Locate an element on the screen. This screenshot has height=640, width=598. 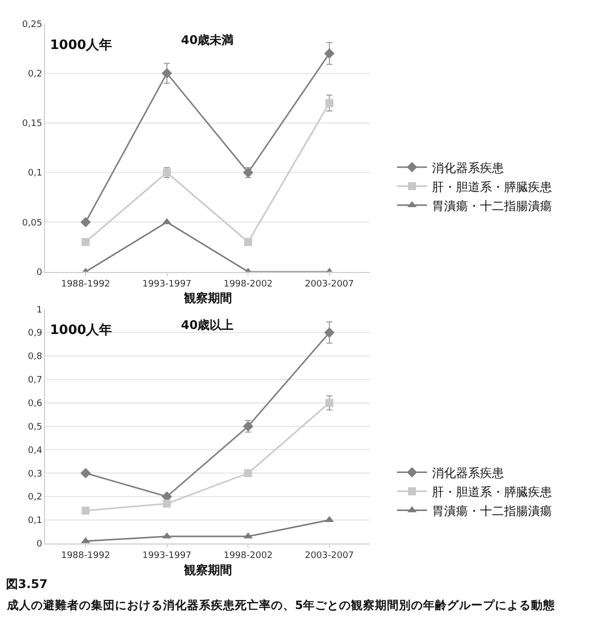
text: 40歳以上 is located at coordinates (207, 325).